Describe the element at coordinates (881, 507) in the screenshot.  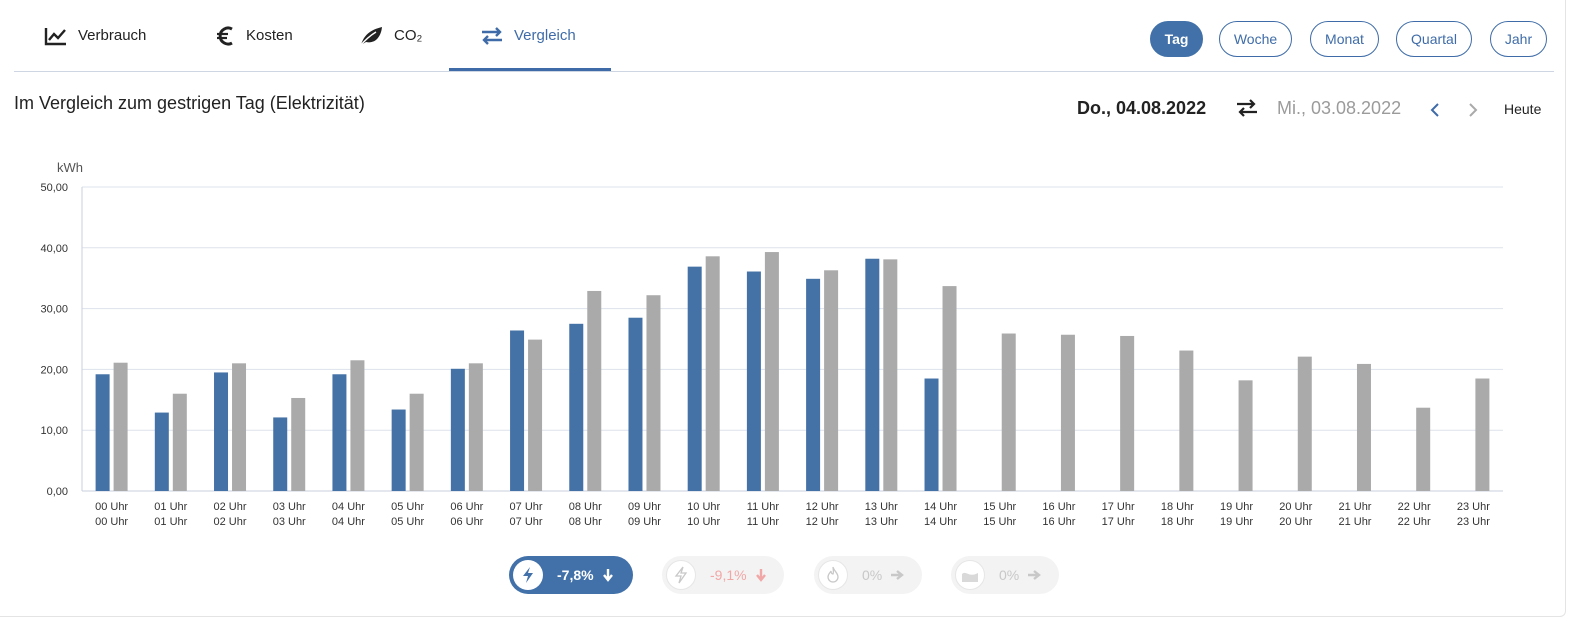
I see `x-tick-label-current: 13 Uhr` at that location.